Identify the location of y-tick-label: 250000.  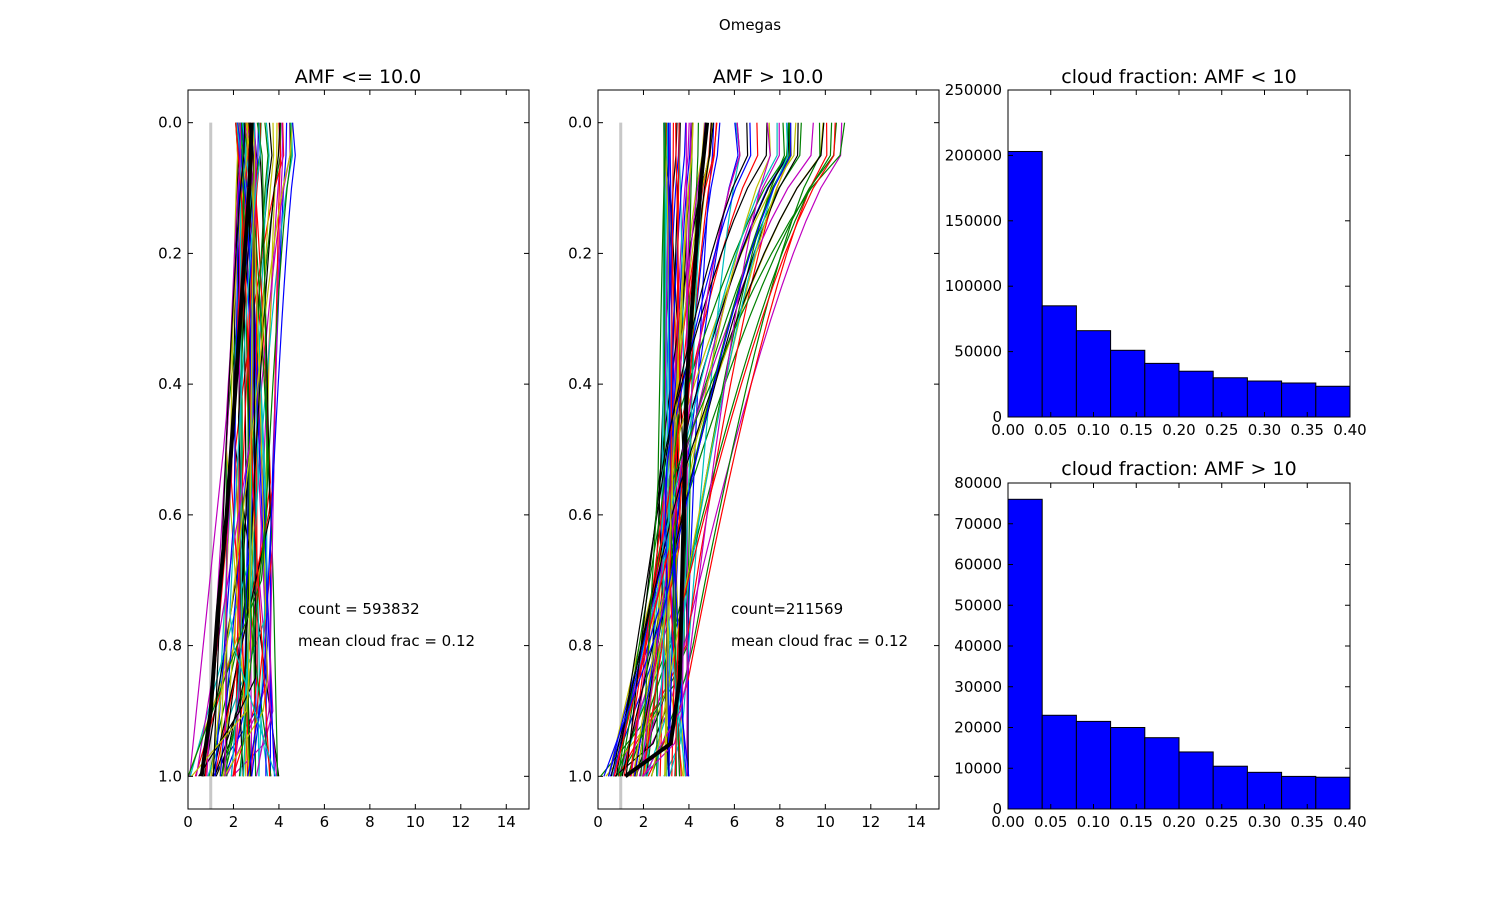
(973, 90).